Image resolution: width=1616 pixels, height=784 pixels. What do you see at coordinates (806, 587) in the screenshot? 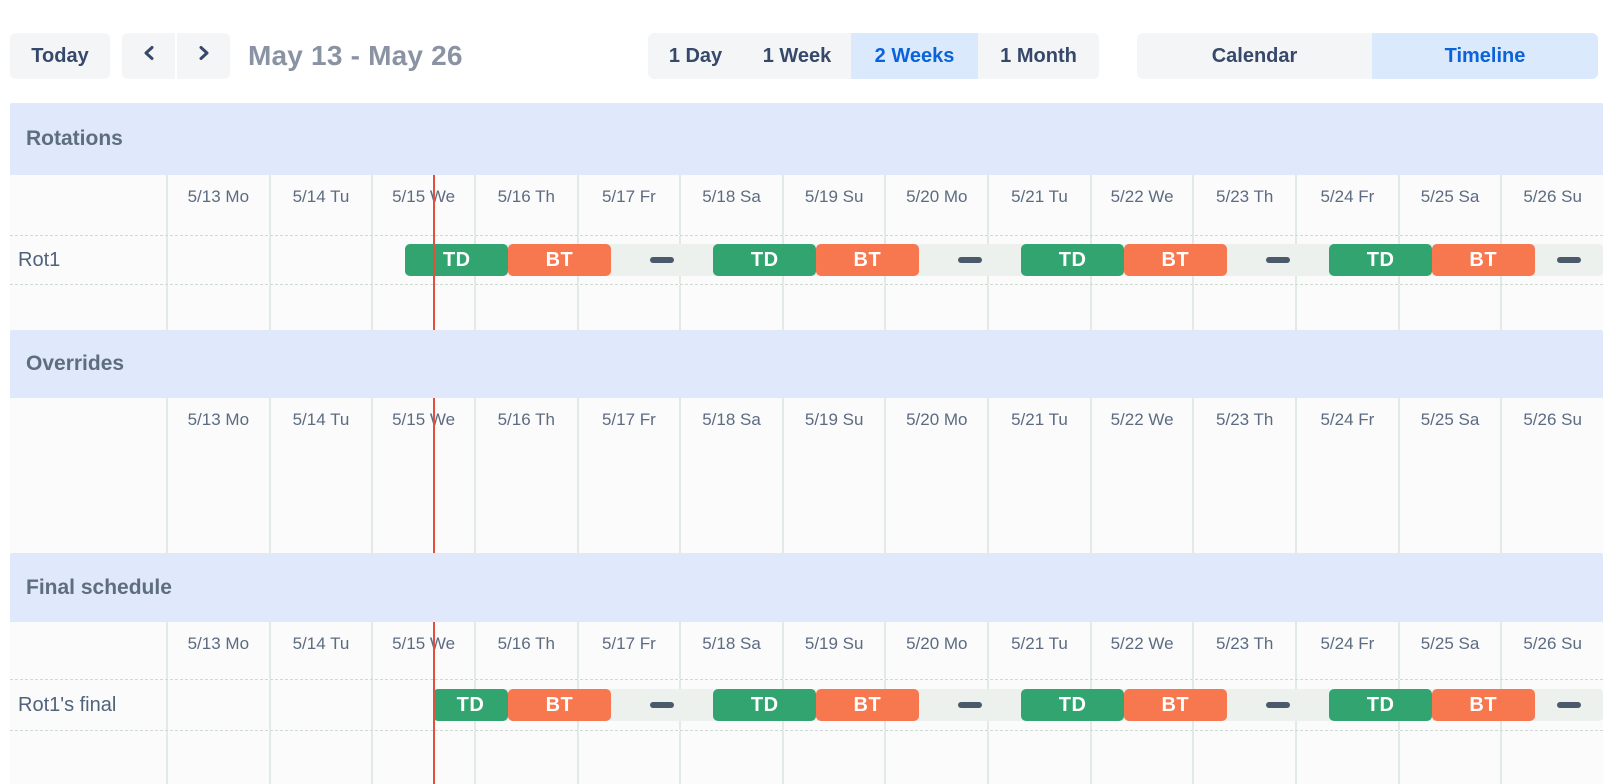
I see `final-schedule-section-header: Final schedule` at bounding box center [806, 587].